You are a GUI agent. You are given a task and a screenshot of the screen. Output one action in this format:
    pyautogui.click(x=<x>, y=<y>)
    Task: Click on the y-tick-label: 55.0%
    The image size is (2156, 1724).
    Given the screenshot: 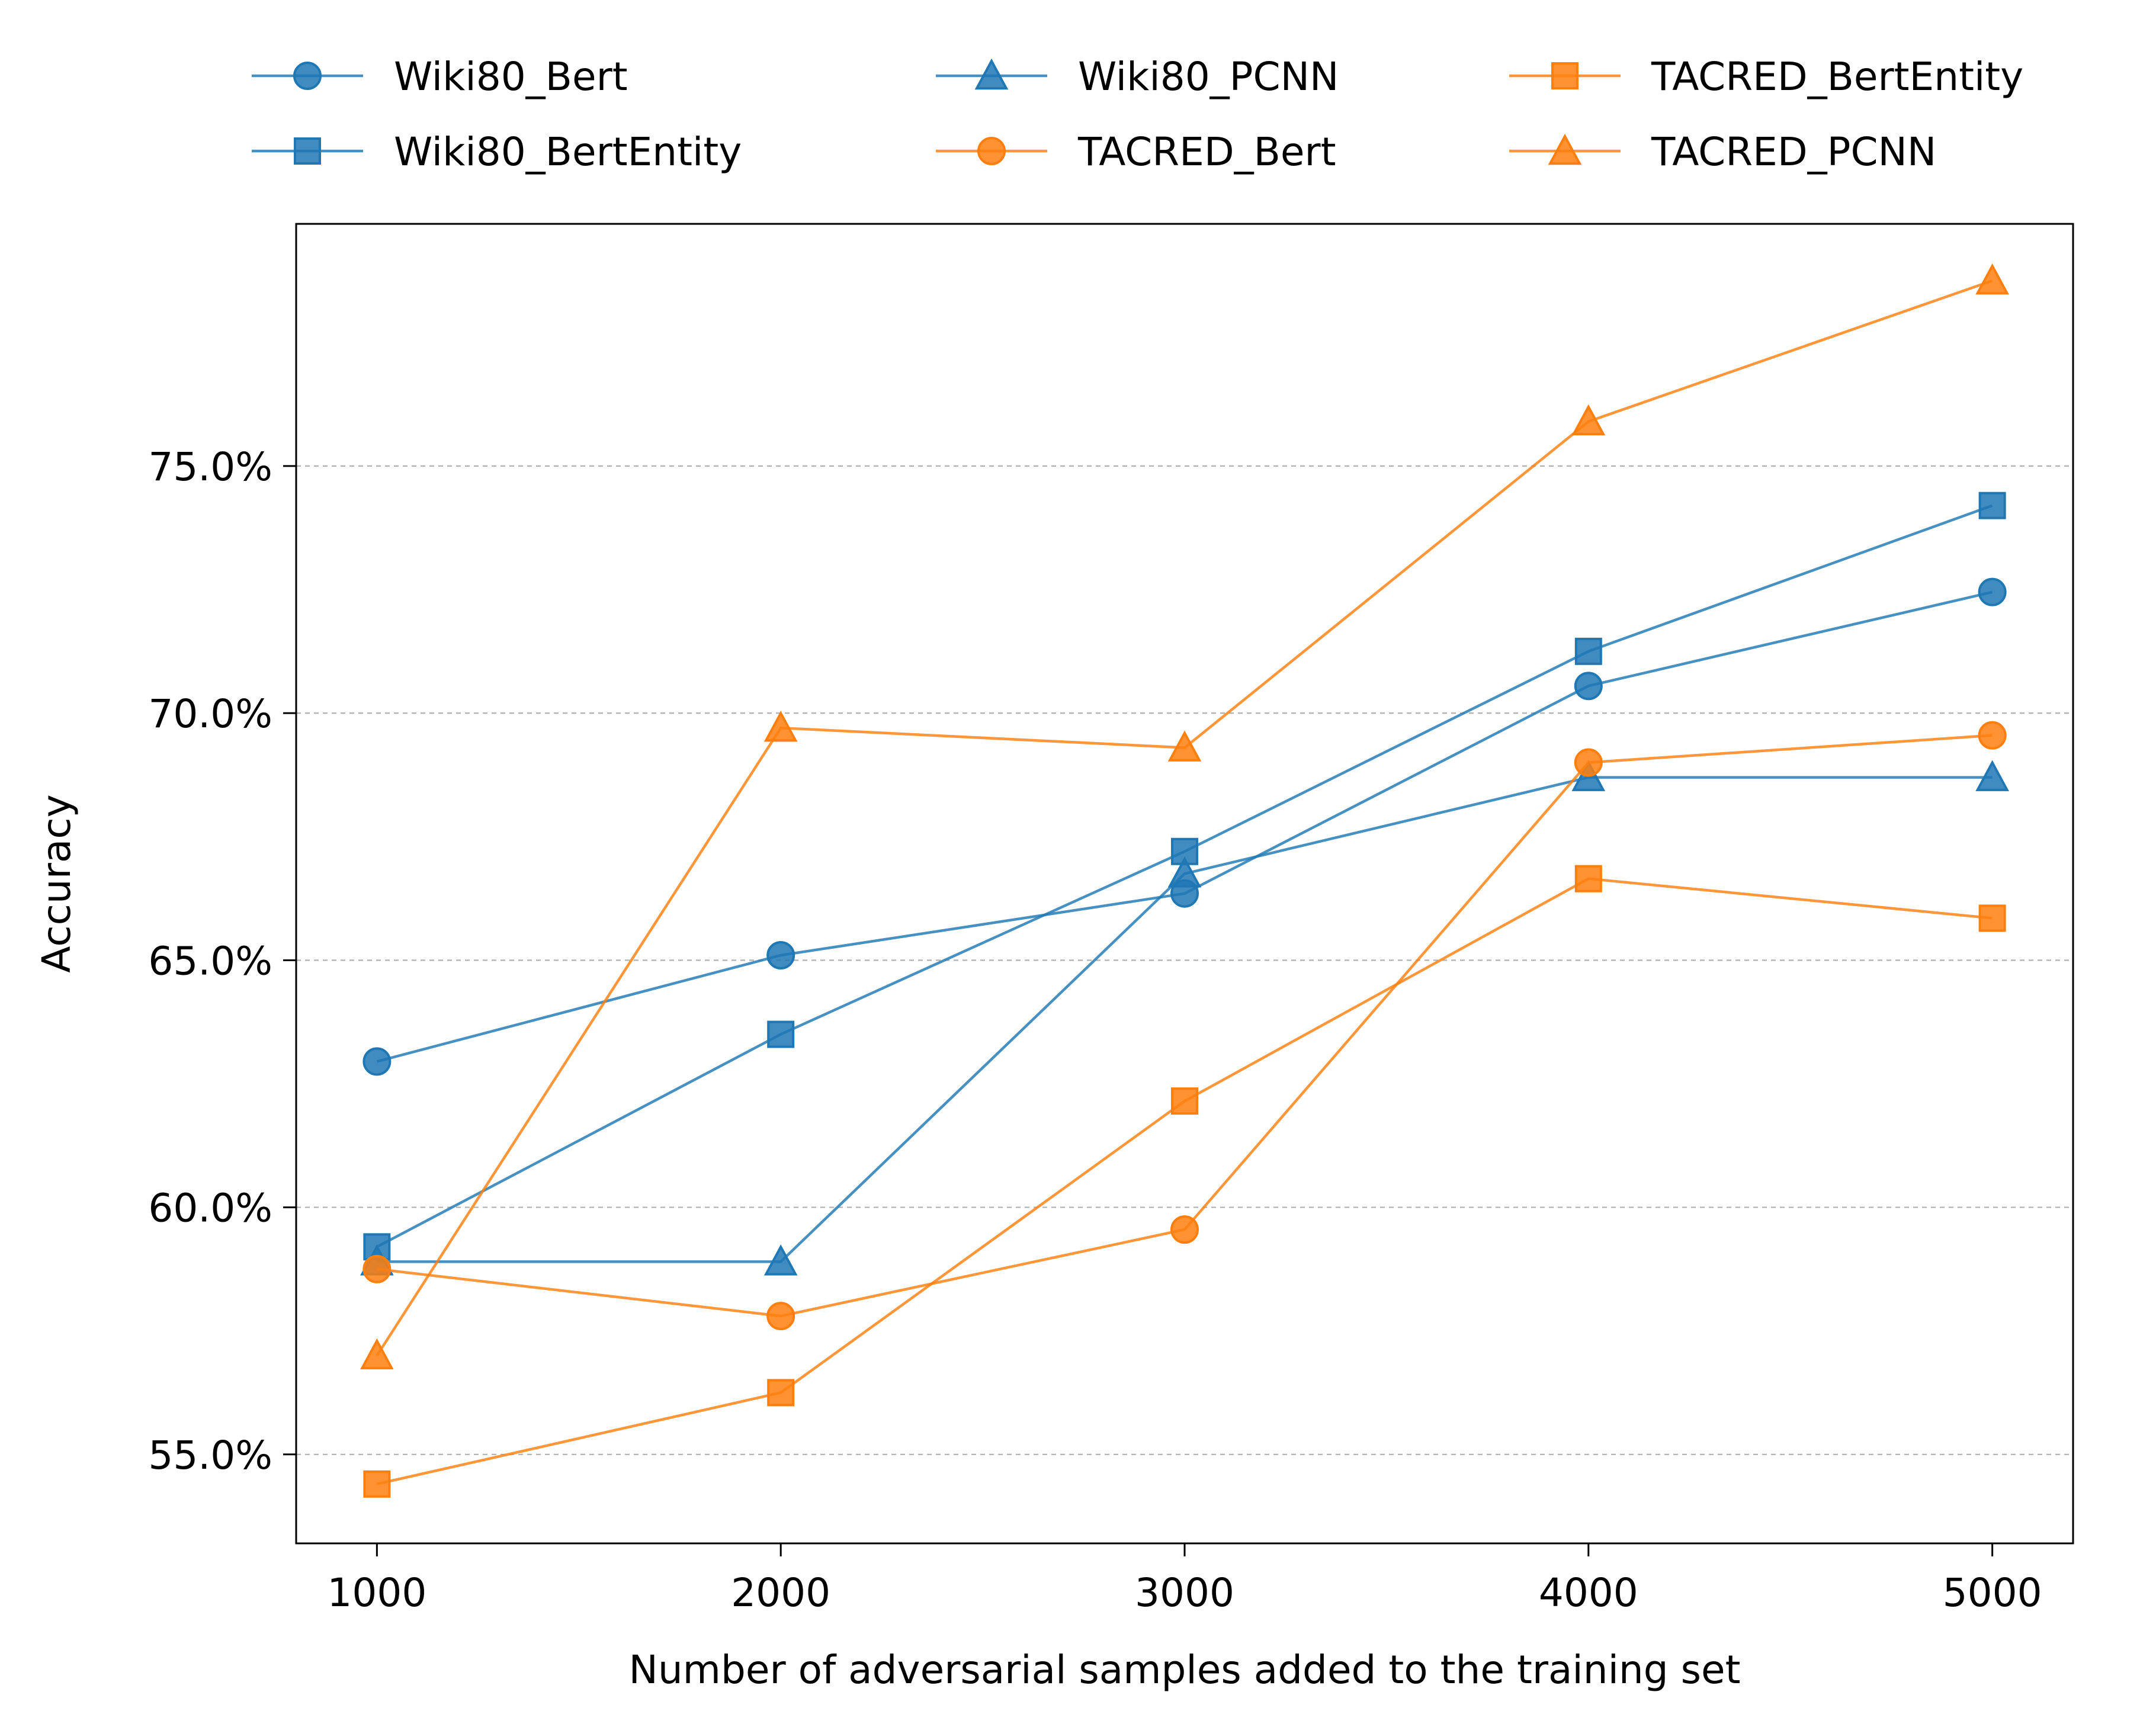 What is the action you would take?
    pyautogui.click(x=210, y=1455)
    